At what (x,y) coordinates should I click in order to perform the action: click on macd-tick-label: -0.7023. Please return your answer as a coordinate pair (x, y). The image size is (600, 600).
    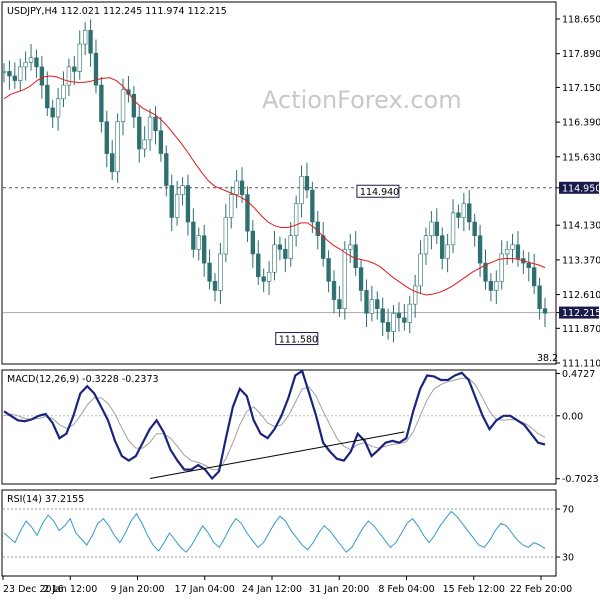
    Looking at the image, I should click on (580, 479).